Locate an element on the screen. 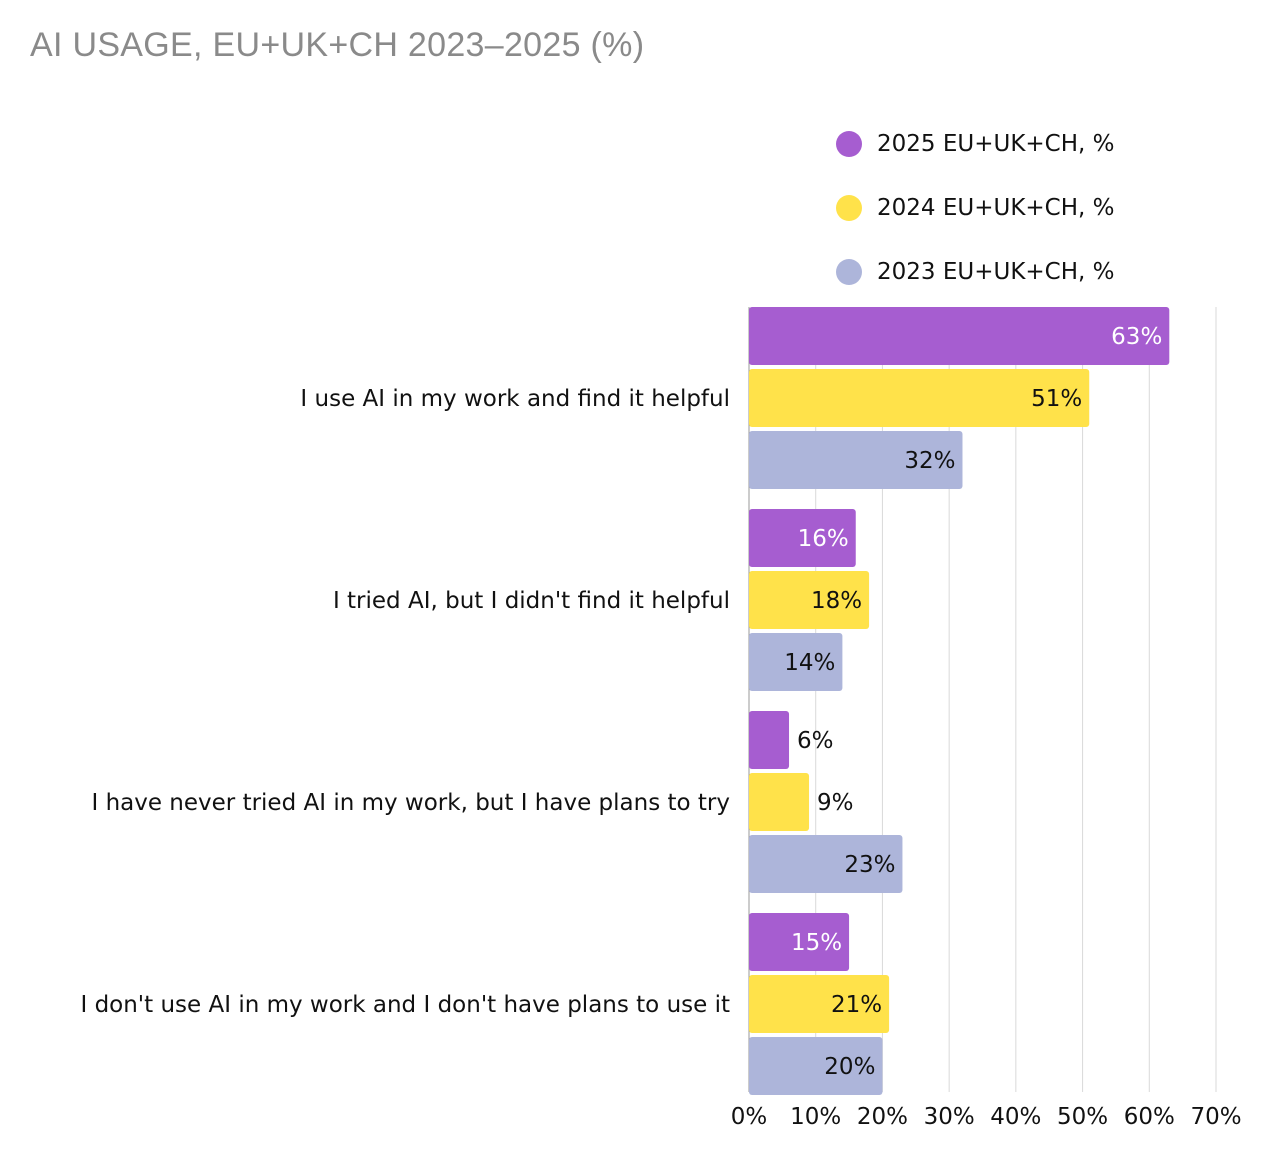 Image resolution: width=1278 pixels, height=1154 pixels. legend-item-2023: 2023 EU+UK+CH, % is located at coordinates (975, 272).